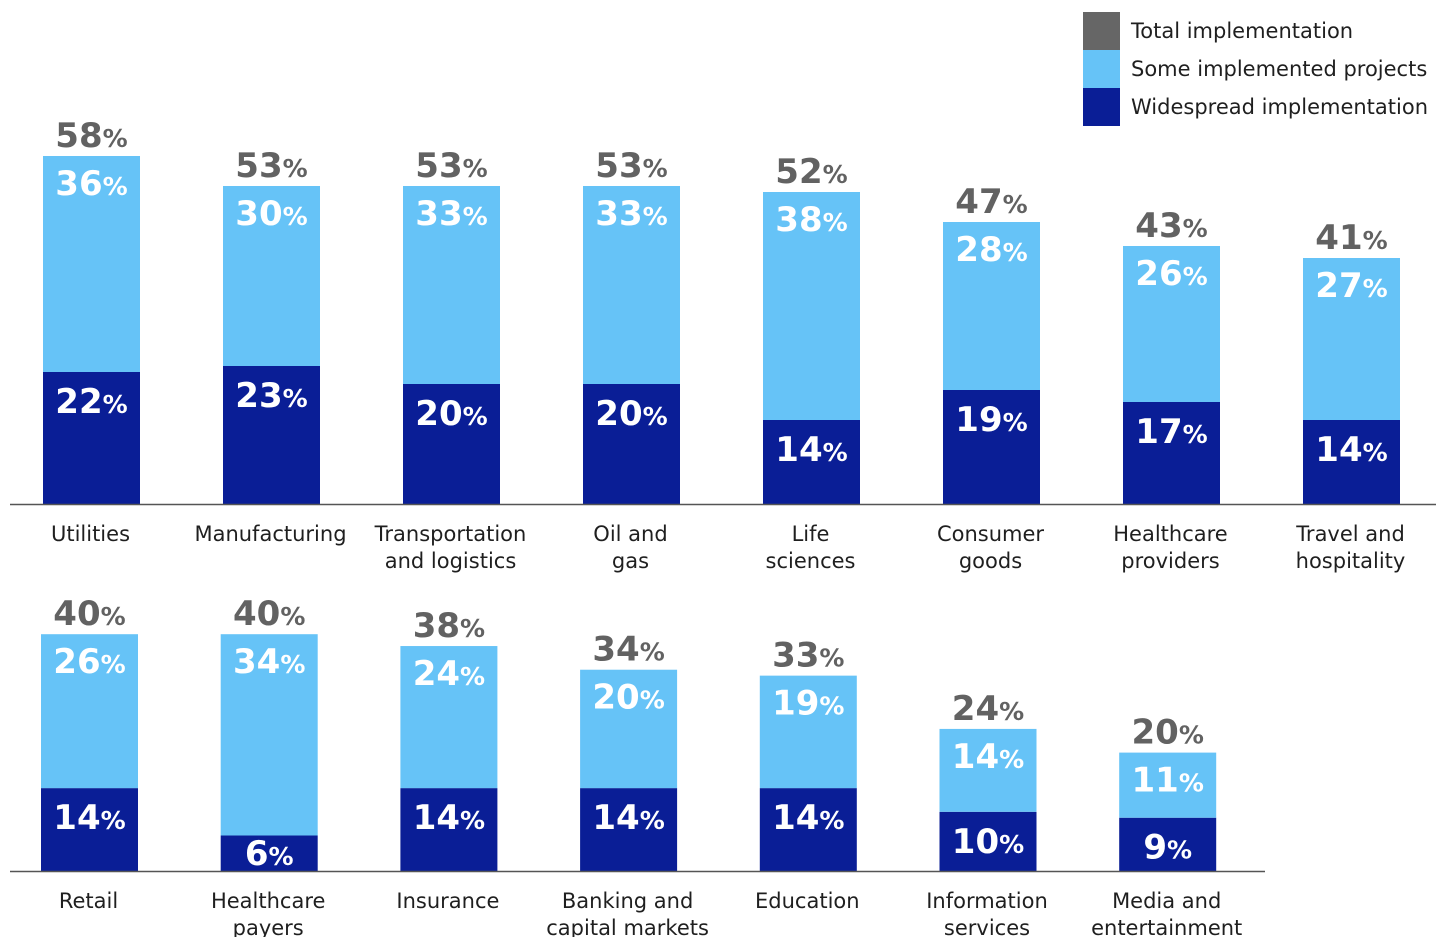 The image size is (1436, 937). Describe the element at coordinates (1351, 238) in the screenshot. I see `total-label: 41%` at that location.